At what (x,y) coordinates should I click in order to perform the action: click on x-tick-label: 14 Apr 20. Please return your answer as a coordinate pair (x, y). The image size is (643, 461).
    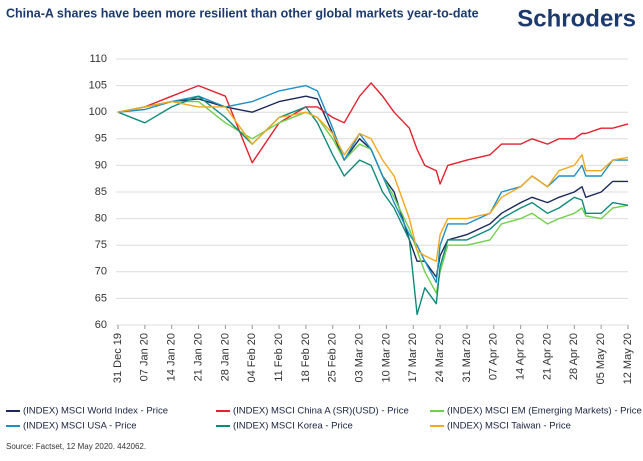
    Looking at the image, I should click on (521, 356).